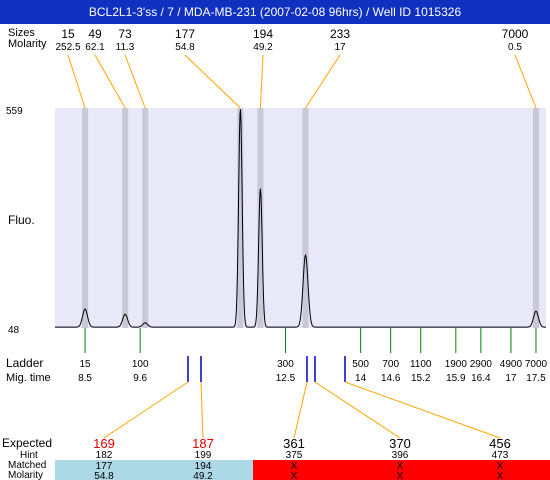 Image resolution: width=550 pixels, height=480 pixels. What do you see at coordinates (104, 466) in the screenshot?
I see `matched-value: 177` at bounding box center [104, 466].